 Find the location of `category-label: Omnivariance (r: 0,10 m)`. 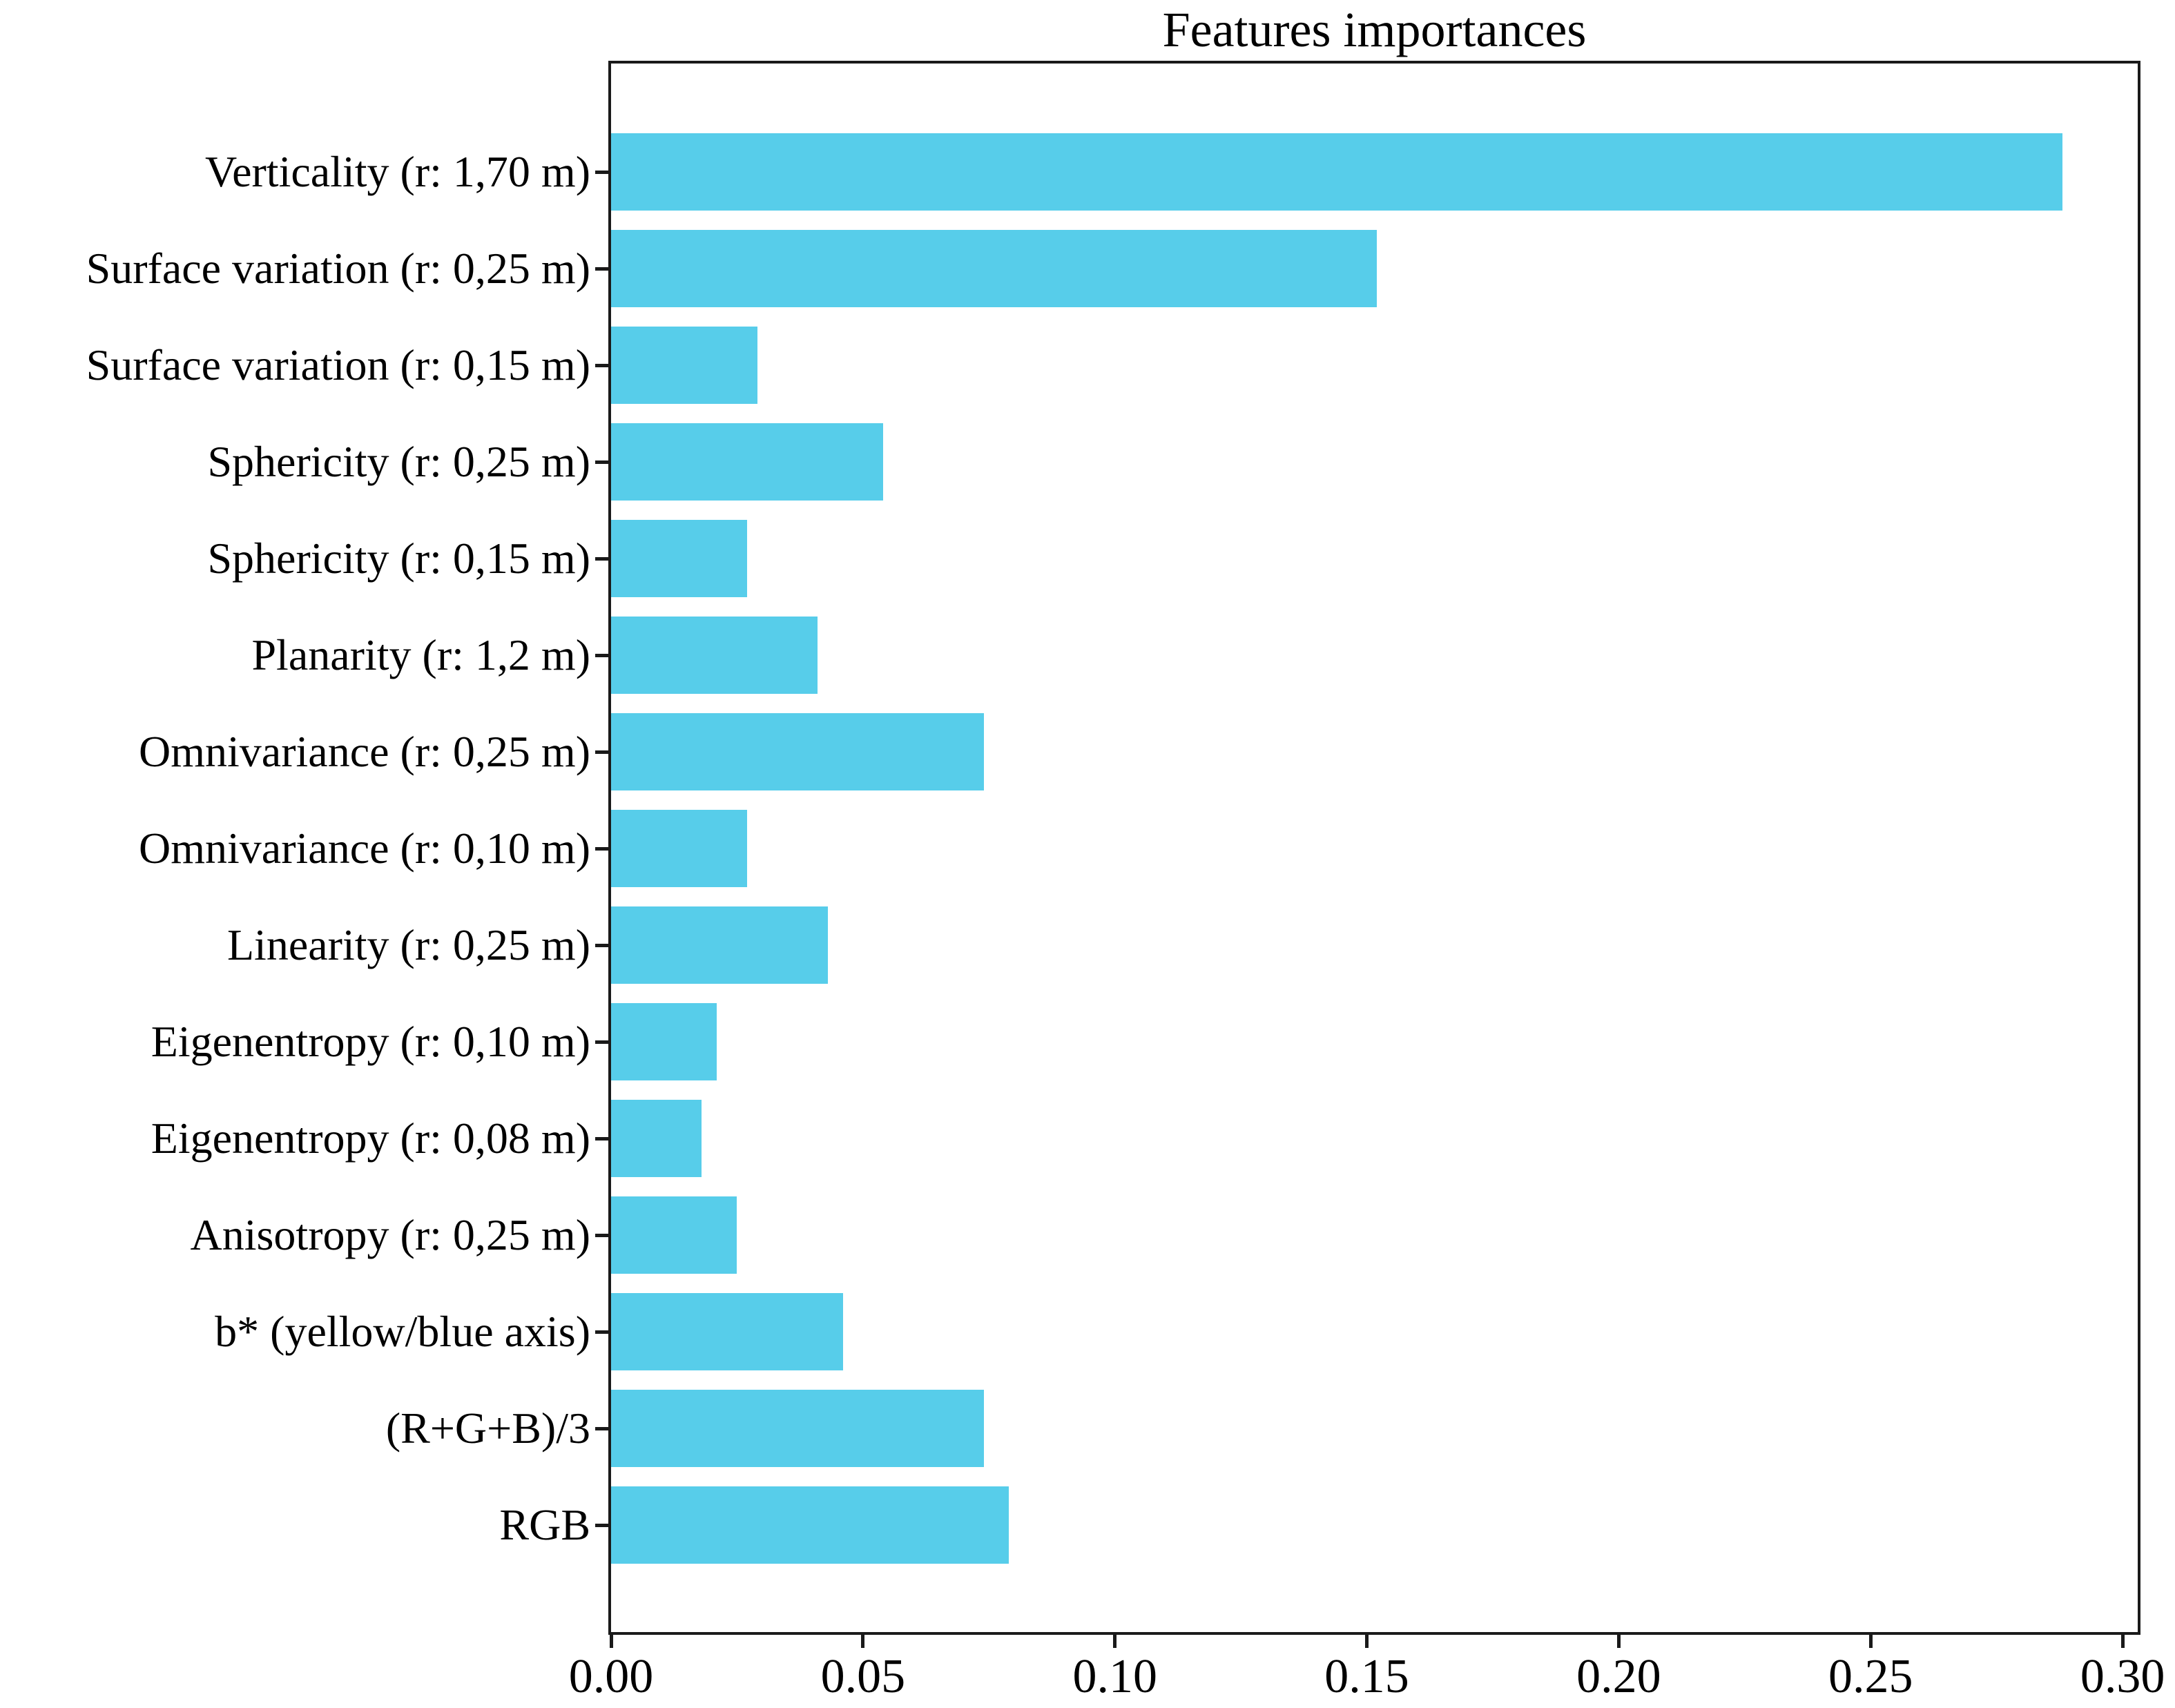

category-label: Omnivariance (r: 0,10 m) is located at coordinates (364, 848).